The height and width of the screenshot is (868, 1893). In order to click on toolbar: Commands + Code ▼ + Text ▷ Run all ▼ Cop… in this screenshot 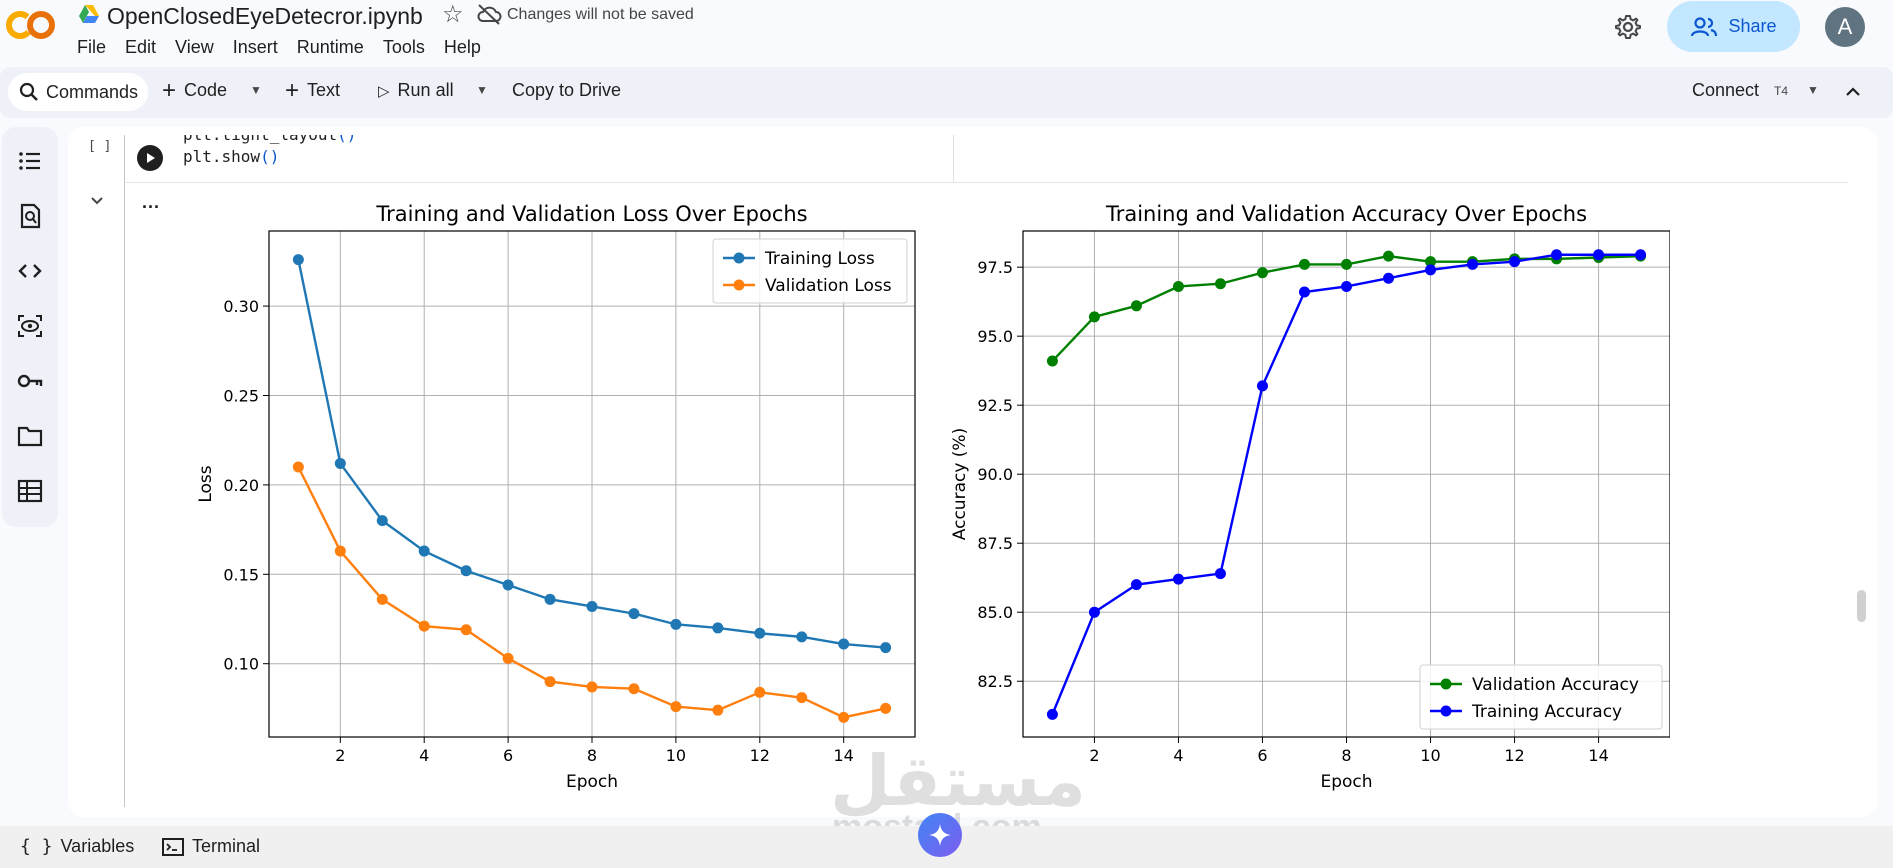, I will do `click(946, 92)`.